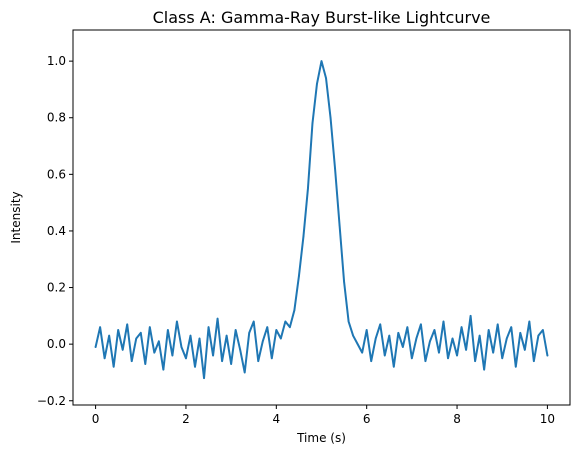  What do you see at coordinates (367, 419) in the screenshot?
I see `x-tick-label: 6` at bounding box center [367, 419].